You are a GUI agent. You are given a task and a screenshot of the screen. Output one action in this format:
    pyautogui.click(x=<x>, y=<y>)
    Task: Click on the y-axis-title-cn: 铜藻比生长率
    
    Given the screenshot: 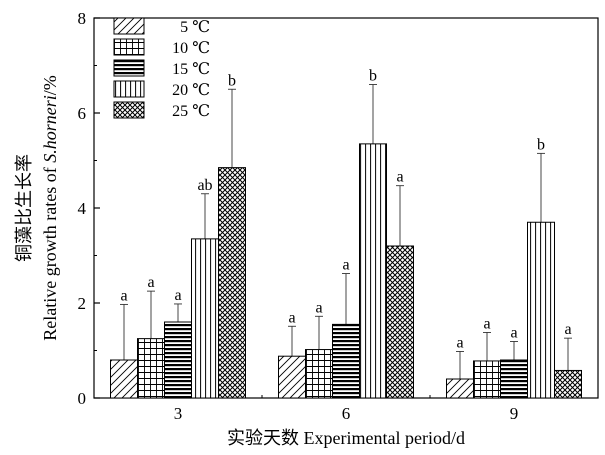 What is the action you would take?
    pyautogui.click(x=24, y=208)
    